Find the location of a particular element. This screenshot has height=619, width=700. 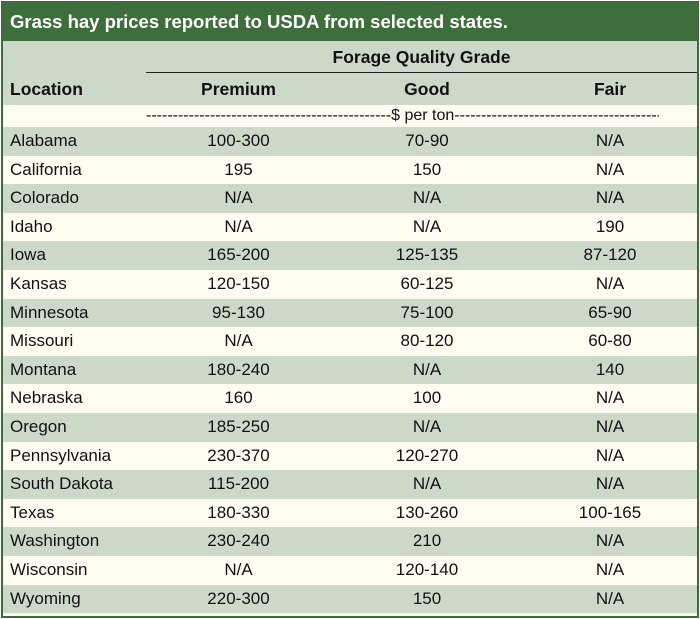

cell-good: 80-120 is located at coordinates (427, 341).